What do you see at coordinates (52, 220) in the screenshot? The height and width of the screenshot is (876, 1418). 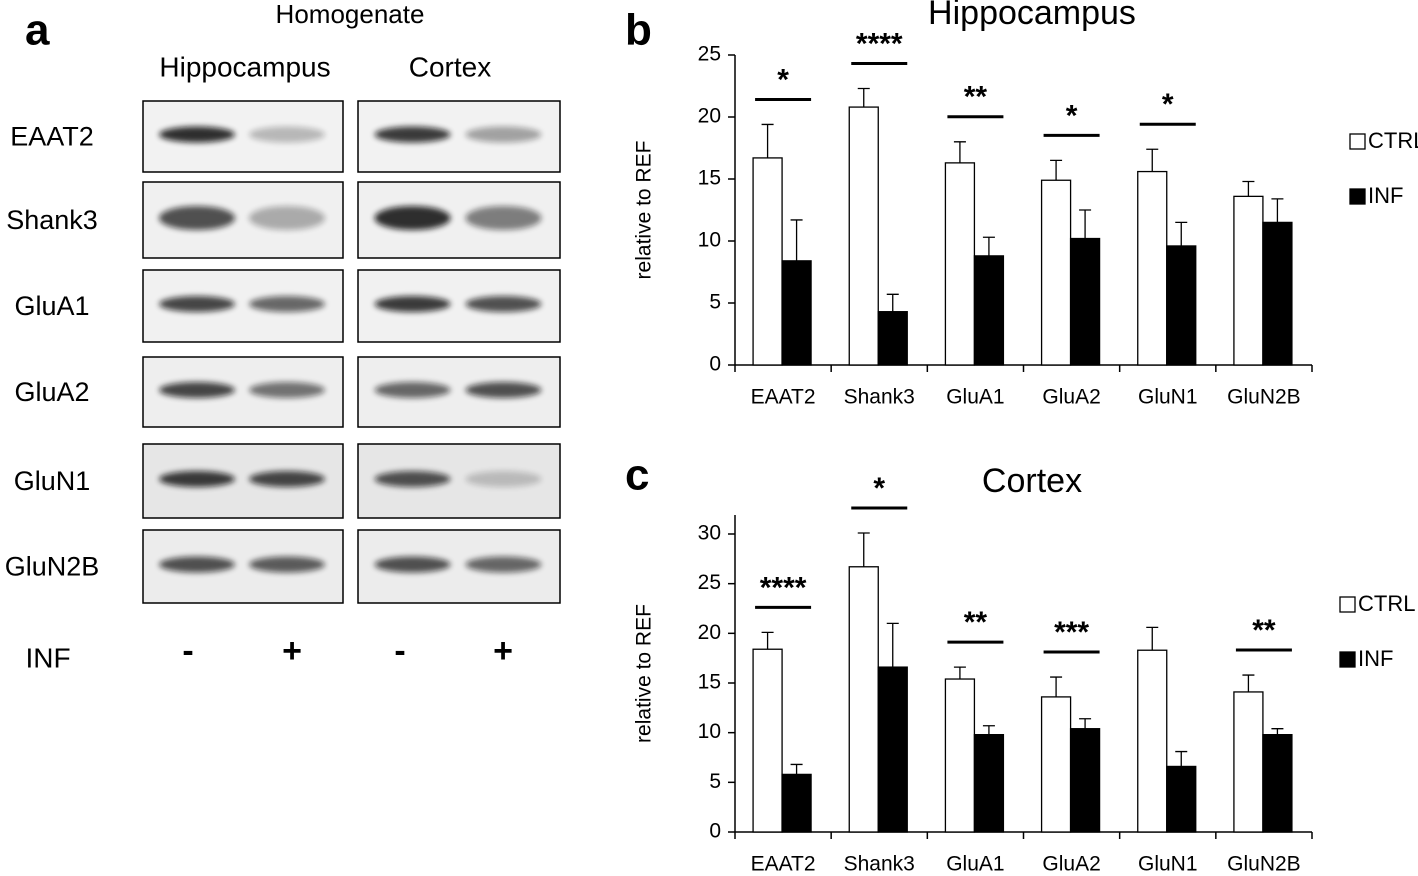 I see `row-label: Shank3` at bounding box center [52, 220].